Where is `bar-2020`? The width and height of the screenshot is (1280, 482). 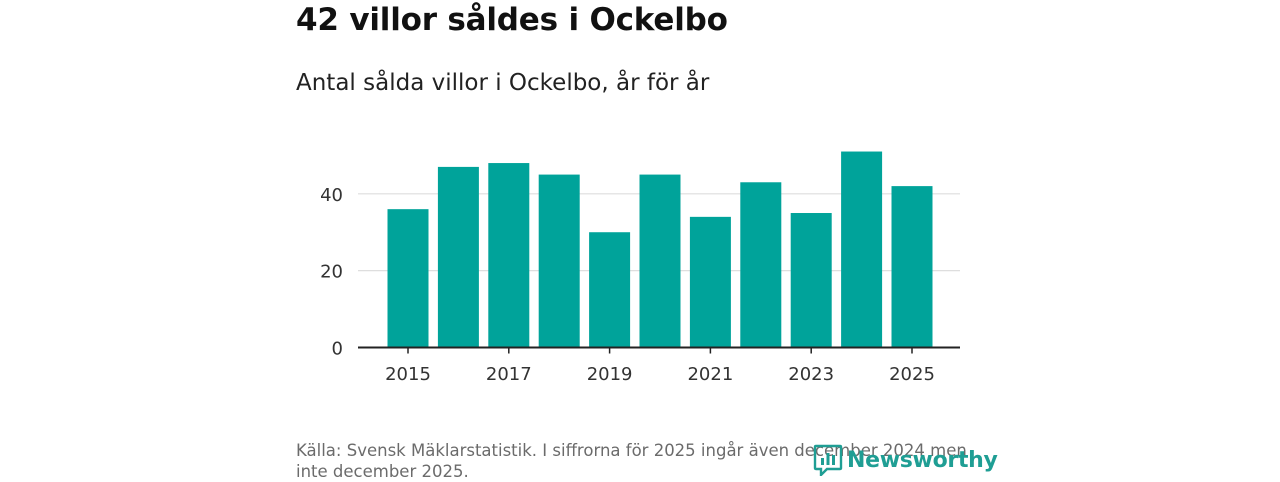
bar-2020 is located at coordinates (660, 261).